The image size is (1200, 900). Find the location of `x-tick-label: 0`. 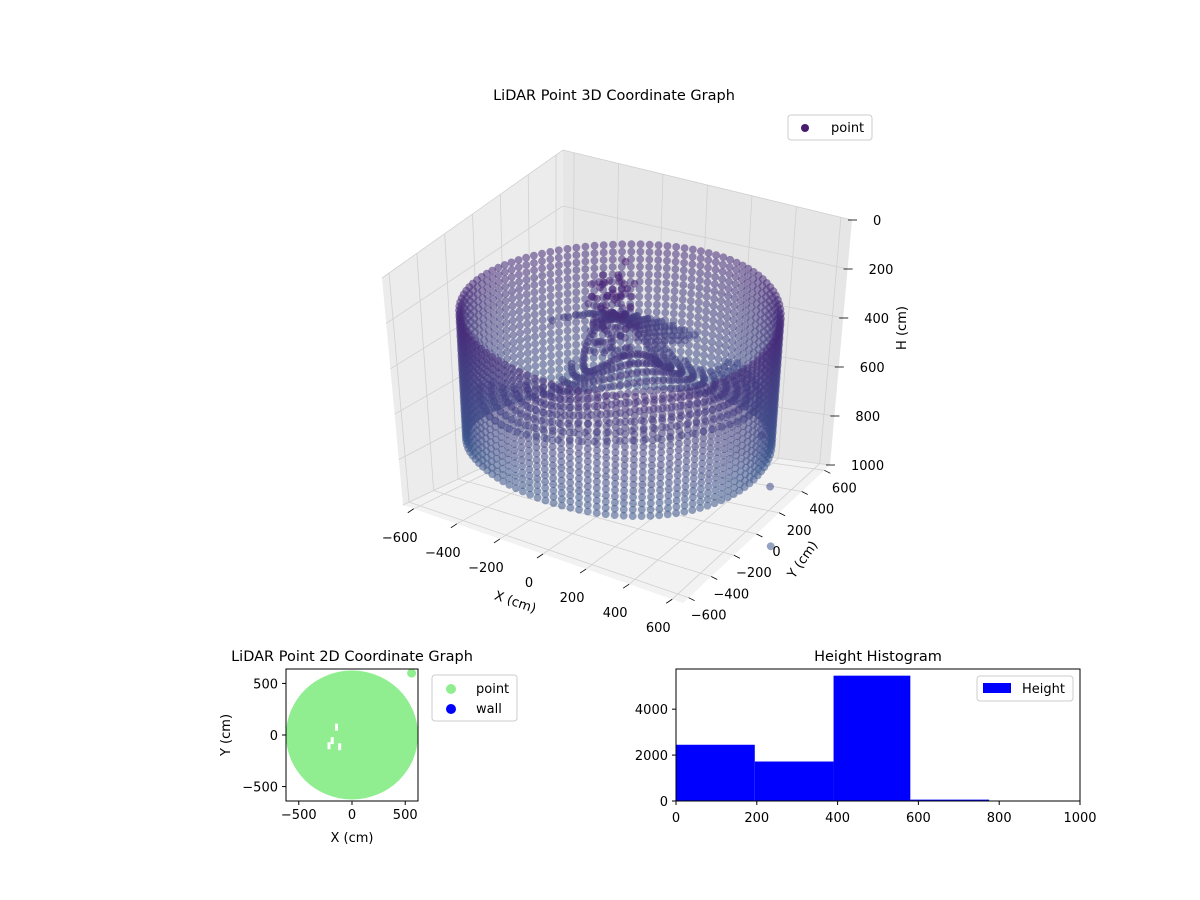

x-tick-label: 0 is located at coordinates (676, 818).